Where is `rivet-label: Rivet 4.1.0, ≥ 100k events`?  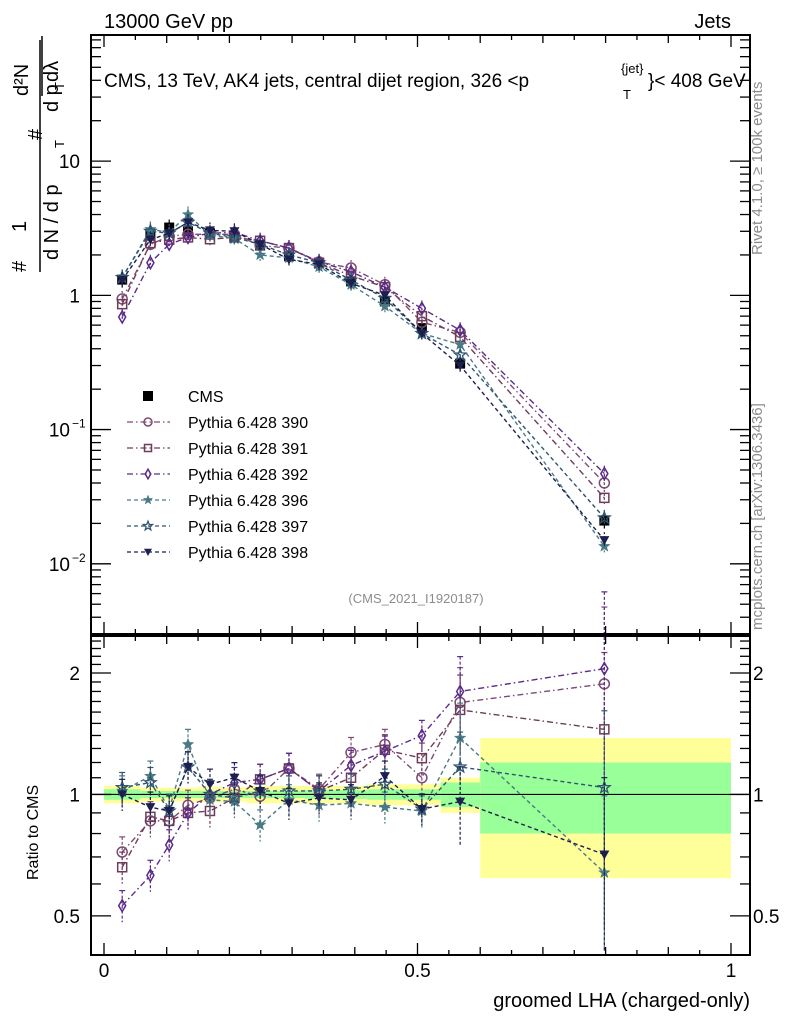 rivet-label: Rivet 4.1.0, ≥ 100k events is located at coordinates (757, 168).